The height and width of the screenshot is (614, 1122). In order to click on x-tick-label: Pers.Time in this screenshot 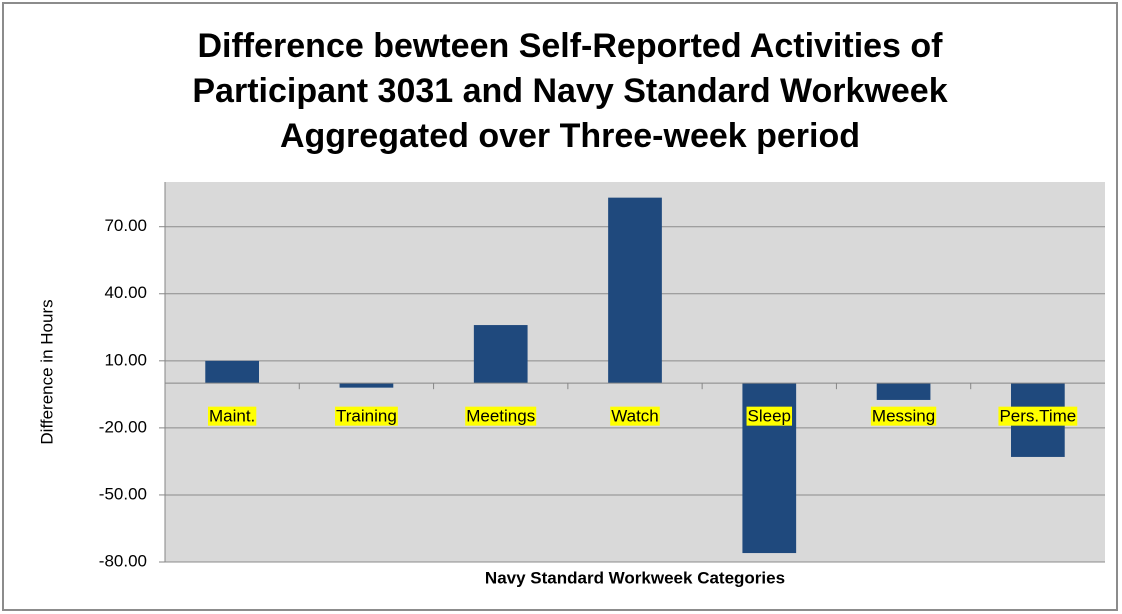, I will do `click(1037, 416)`.